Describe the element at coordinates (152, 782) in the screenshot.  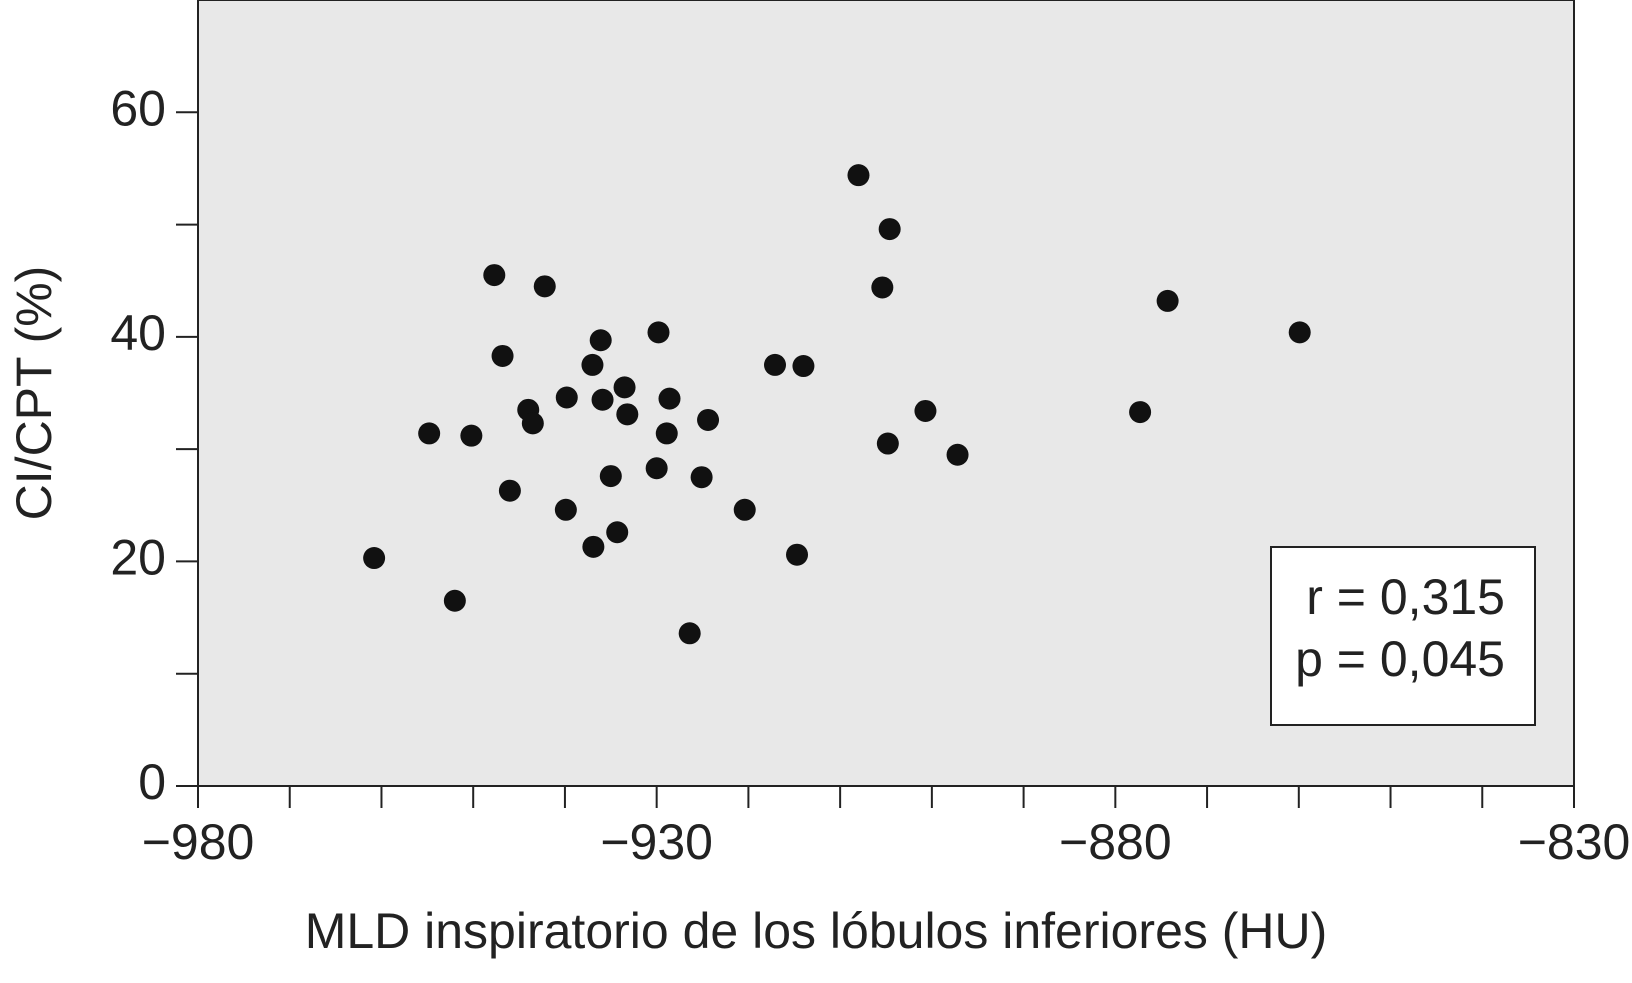
I see `y-tick-label: 0` at that location.